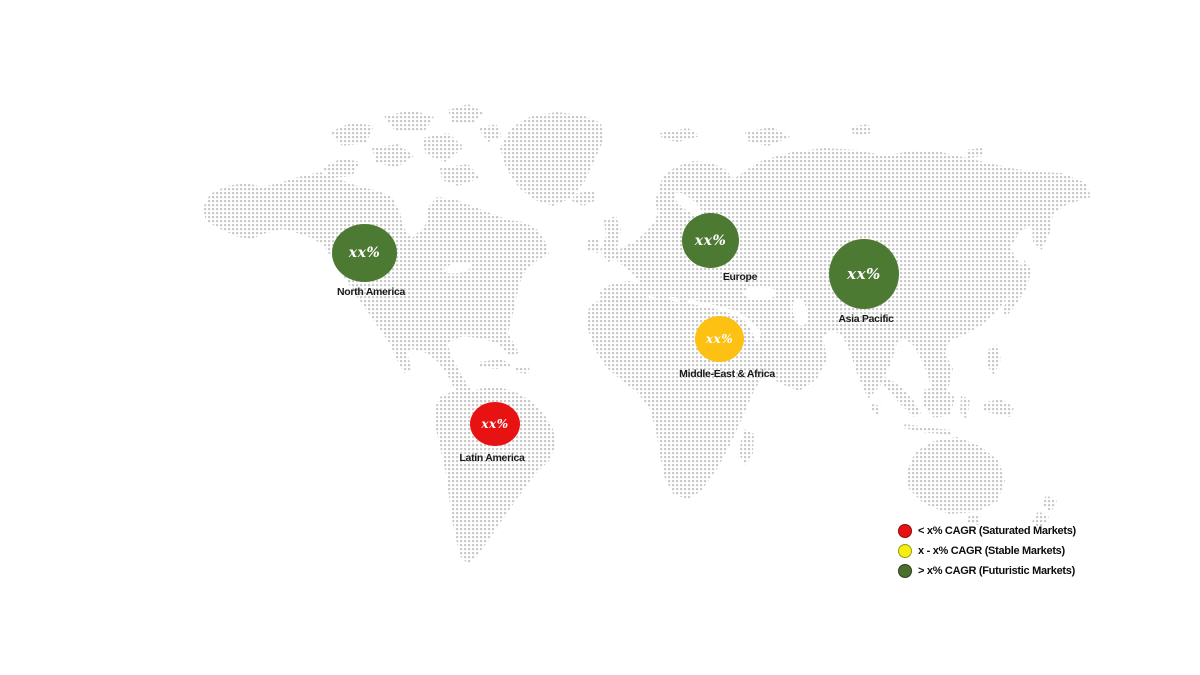 The width and height of the screenshot is (1200, 675). I want to click on region-label-europe: Europe, so click(740, 277).